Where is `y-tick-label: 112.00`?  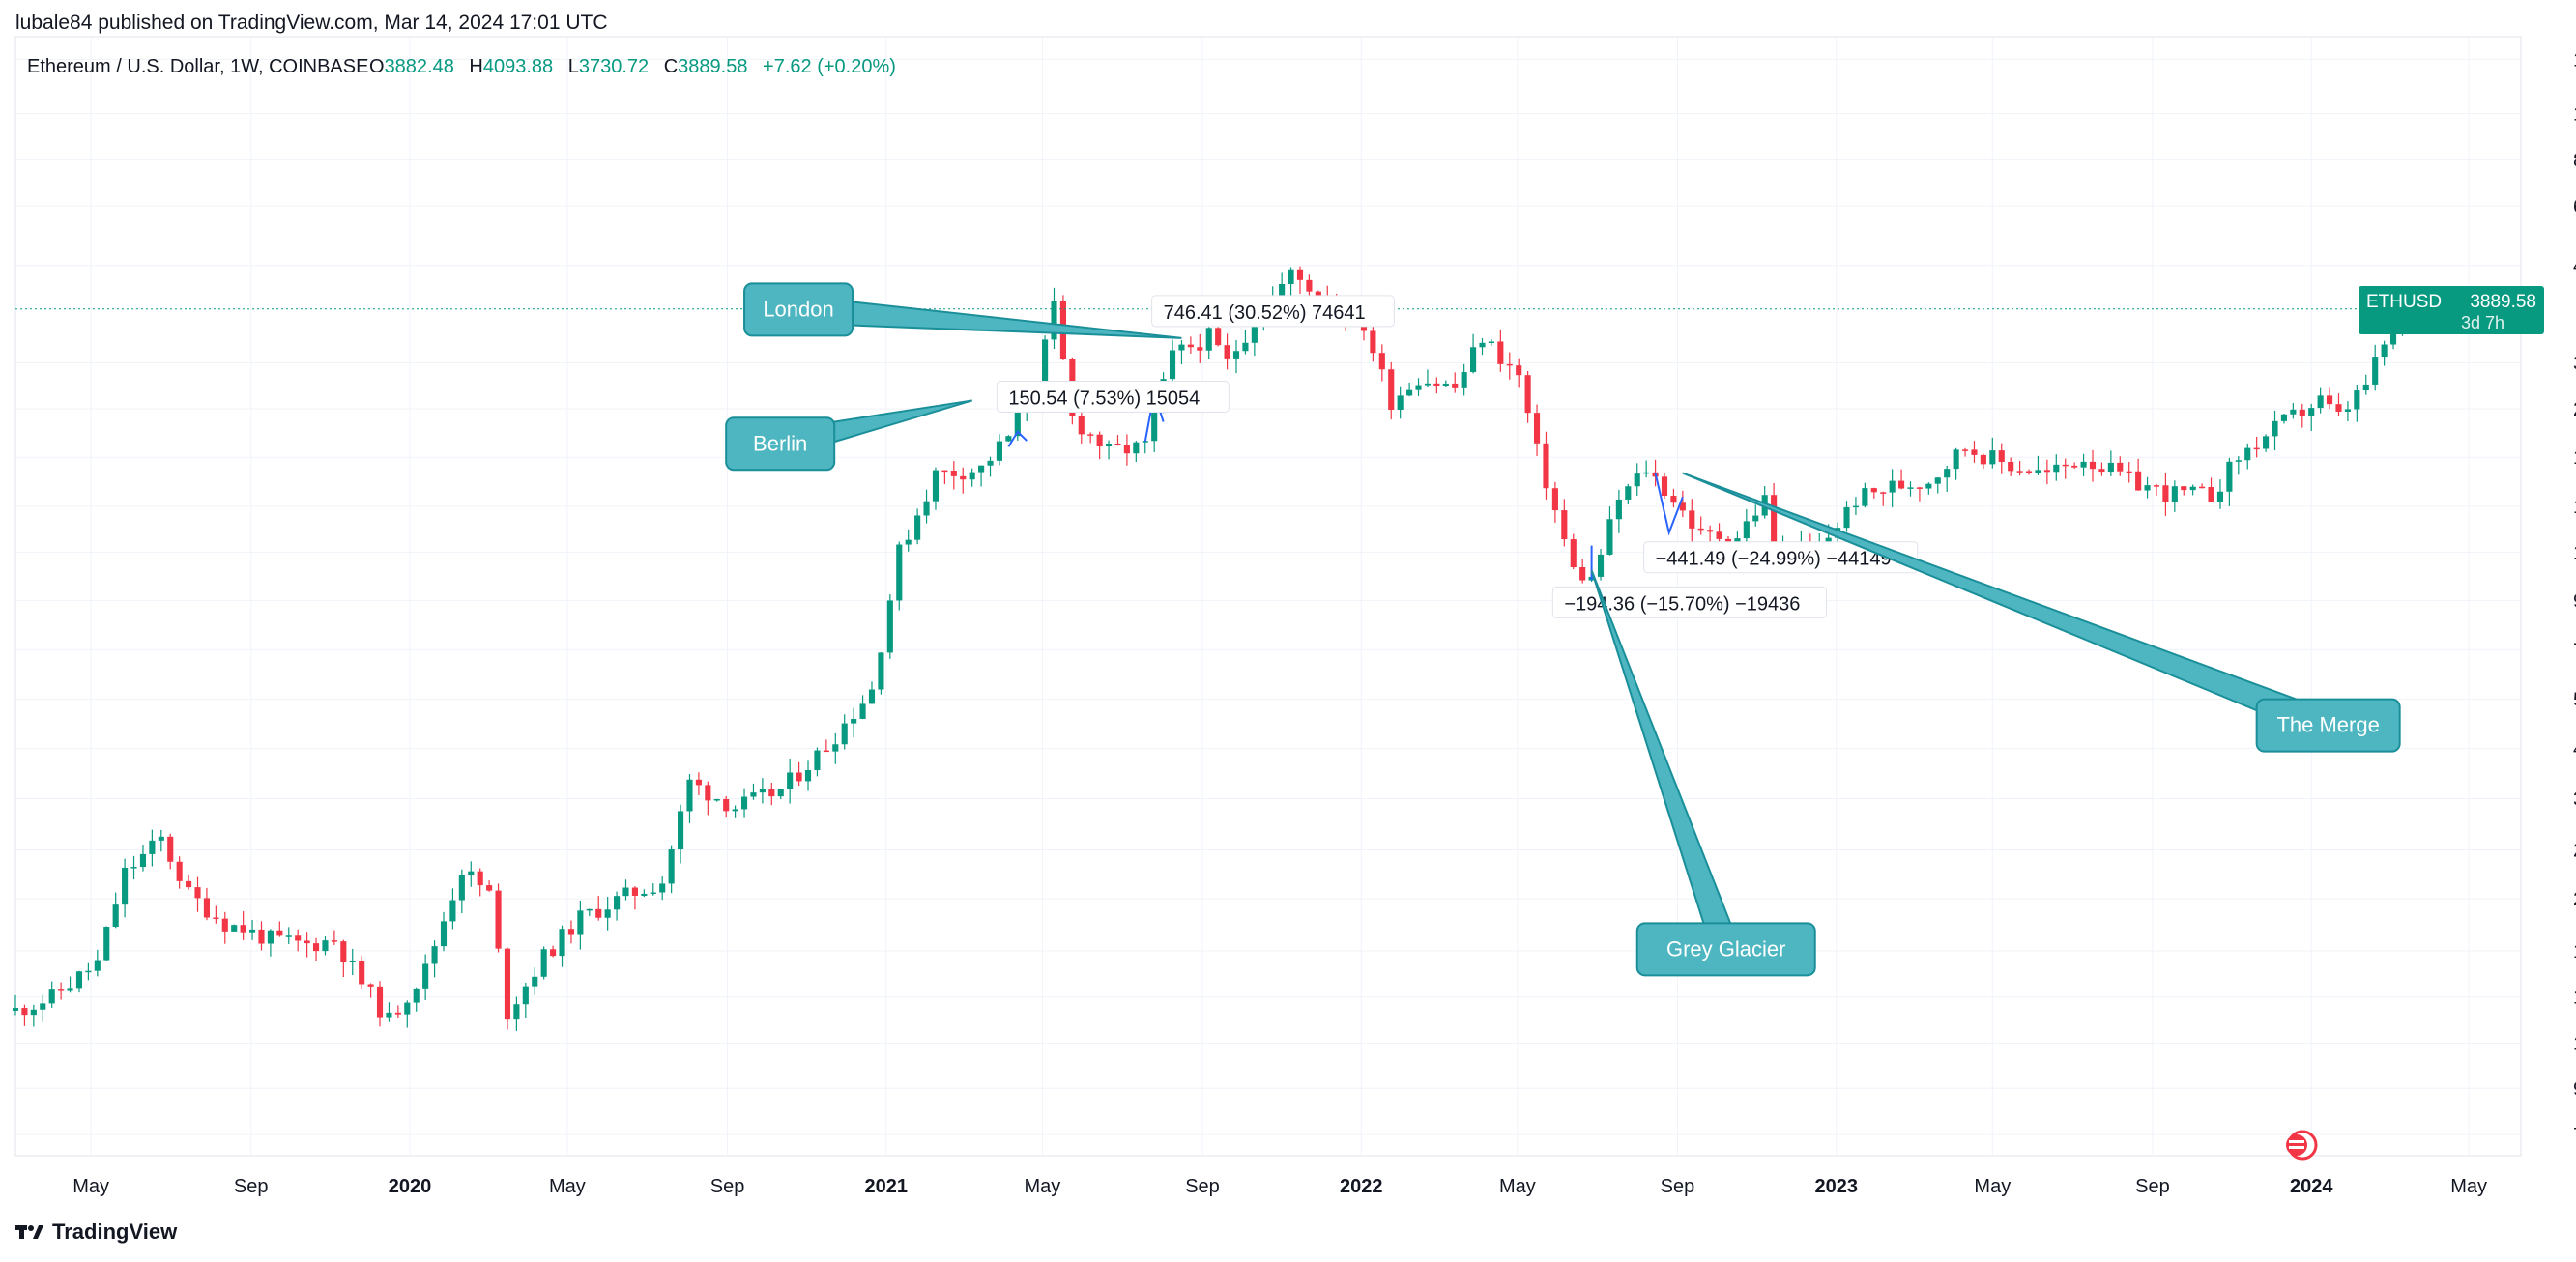 y-tick-label: 112.00 is located at coordinates (2574, 1043).